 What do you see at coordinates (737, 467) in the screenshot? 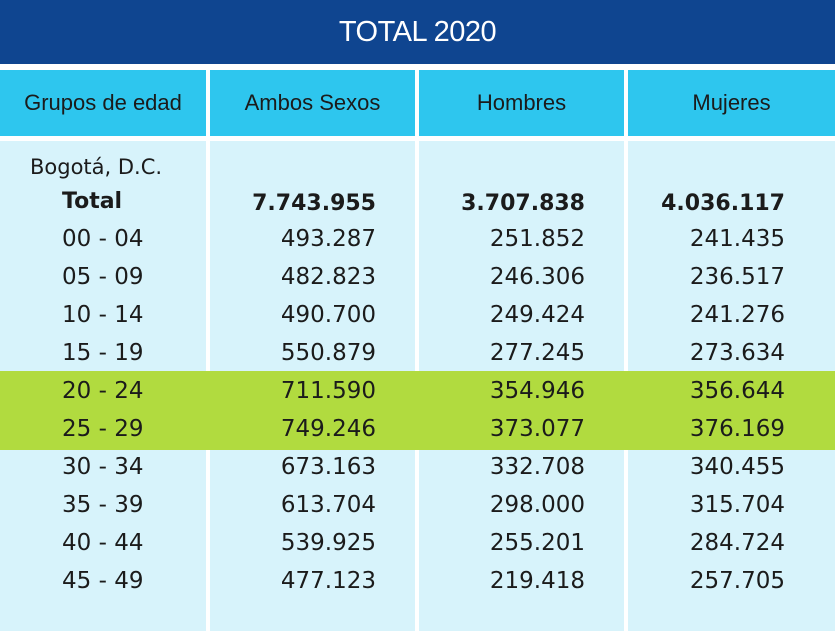
I see `mujeres-value: 340.455` at bounding box center [737, 467].